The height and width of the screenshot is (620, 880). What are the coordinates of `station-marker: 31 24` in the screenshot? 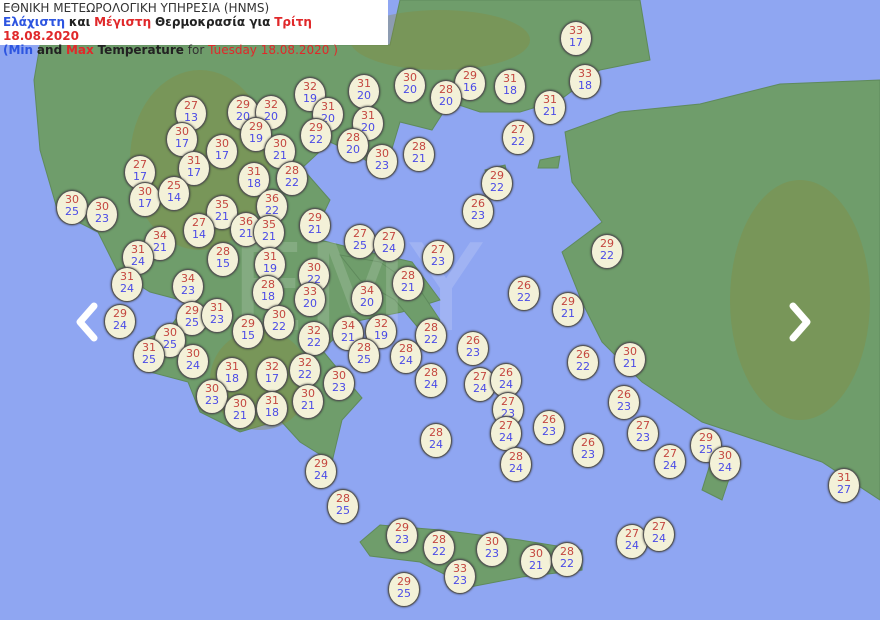 It's located at (138, 257).